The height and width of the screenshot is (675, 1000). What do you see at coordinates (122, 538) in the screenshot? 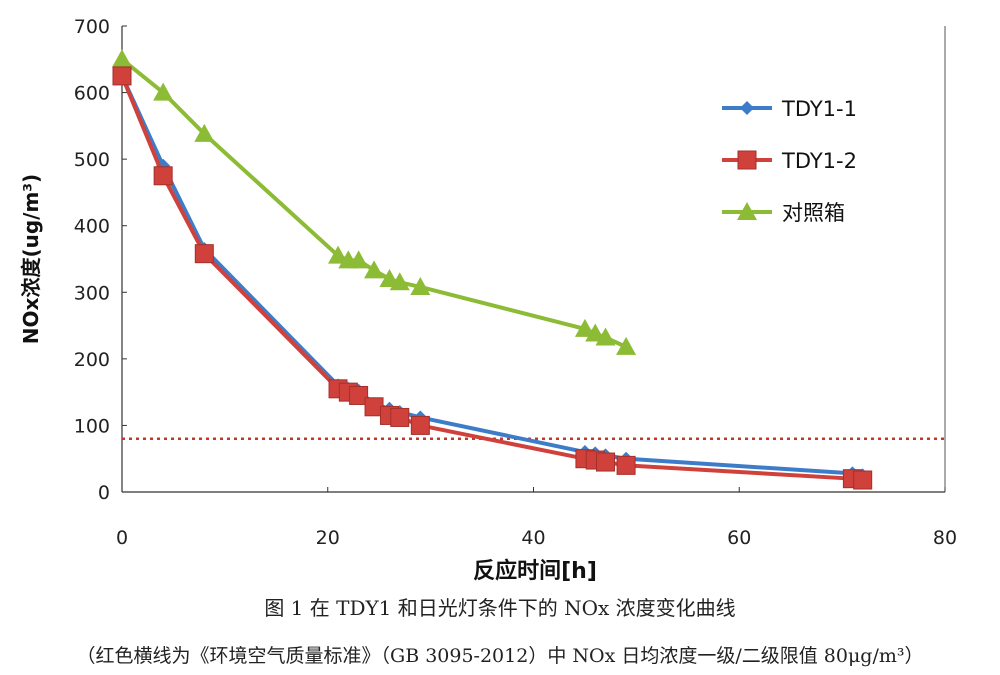
I see `x-tick-label: 0` at bounding box center [122, 538].